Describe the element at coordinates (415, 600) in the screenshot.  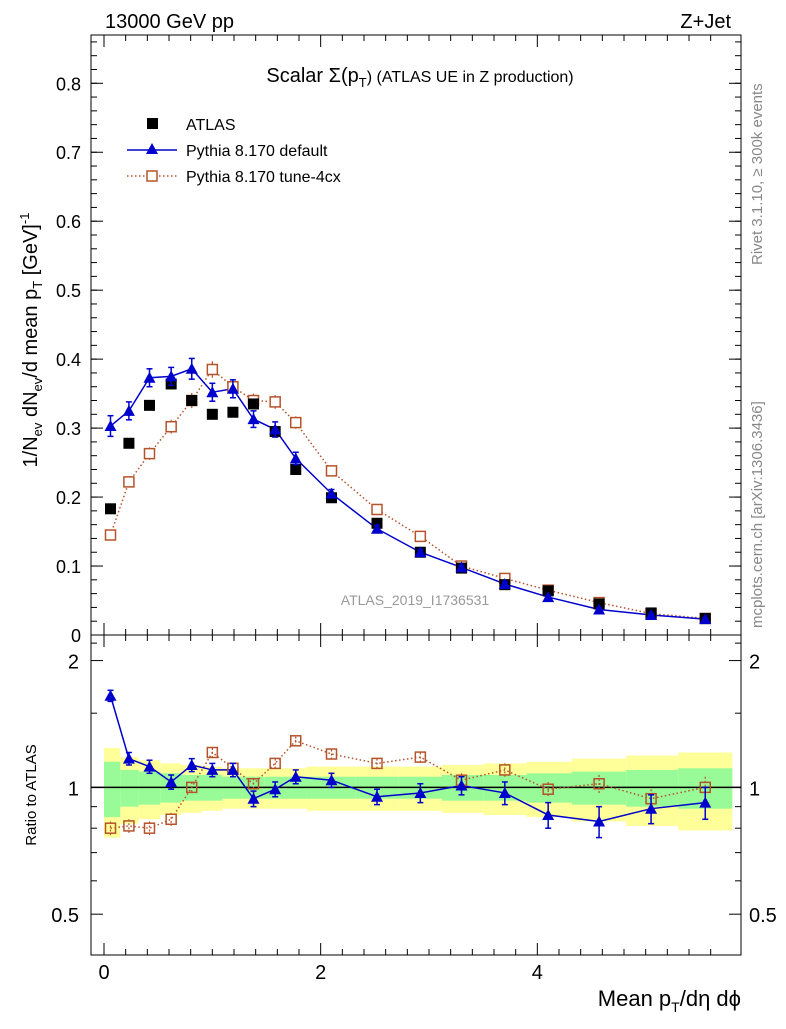
I see `analysis-watermark: ATLAS_2019_I1736531` at that location.